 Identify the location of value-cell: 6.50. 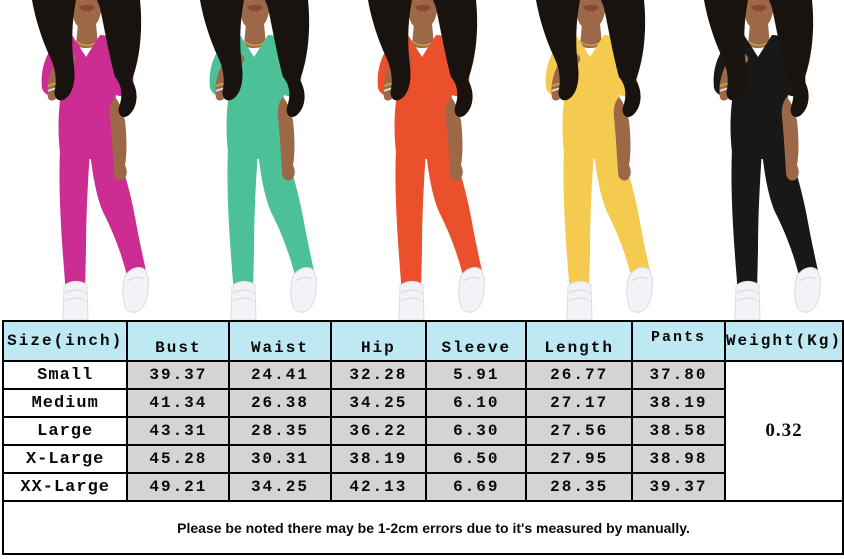
(476, 459).